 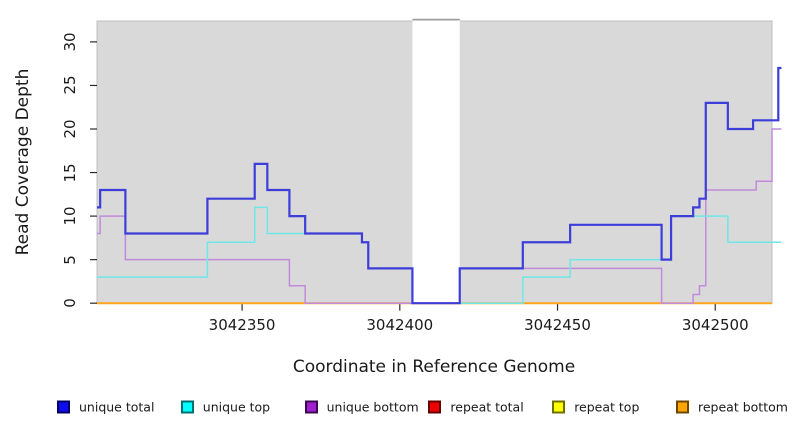 I want to click on legend-swatch-unique-total, so click(x=63, y=407).